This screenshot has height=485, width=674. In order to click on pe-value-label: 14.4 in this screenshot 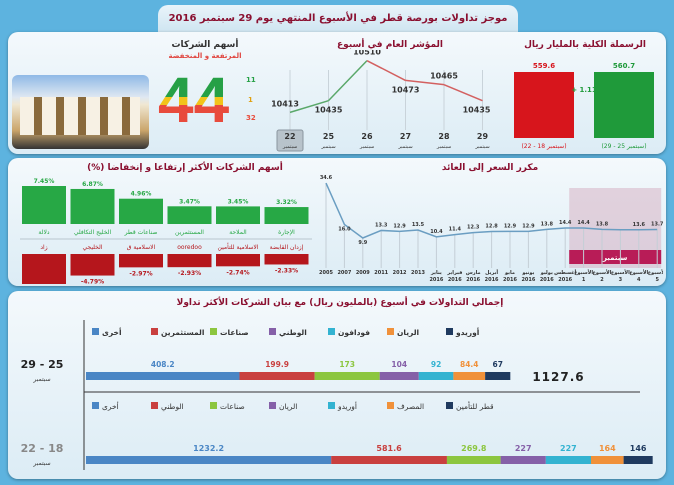, I will do `click(565, 223)`.